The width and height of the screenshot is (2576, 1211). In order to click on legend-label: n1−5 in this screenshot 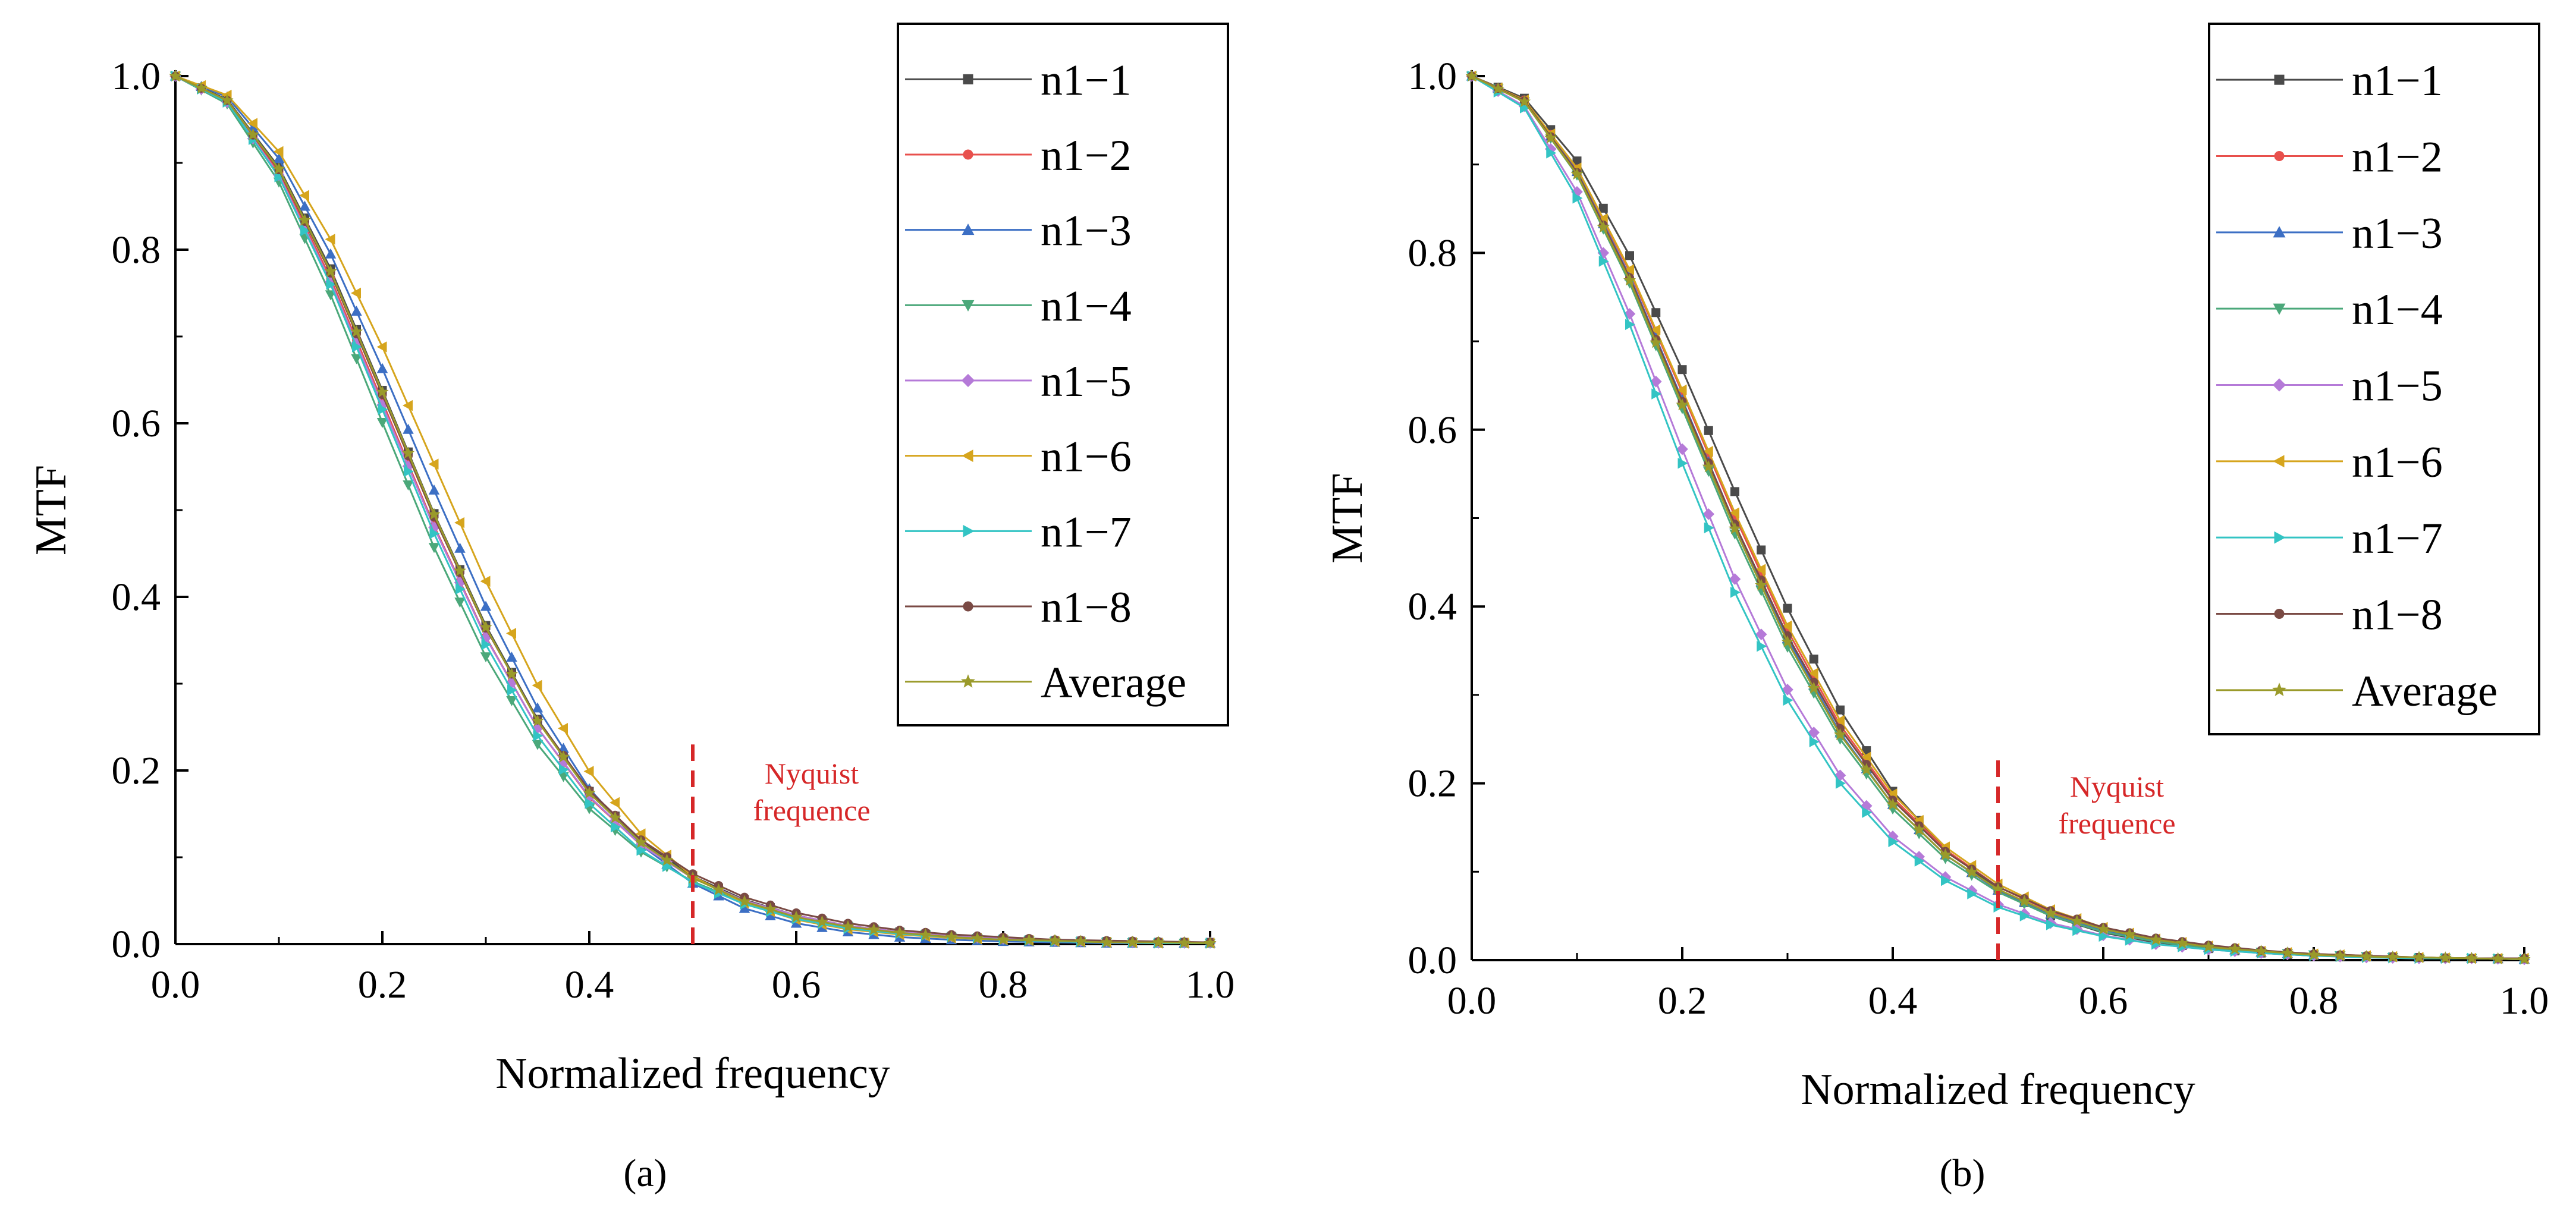, I will do `click(2397, 386)`.